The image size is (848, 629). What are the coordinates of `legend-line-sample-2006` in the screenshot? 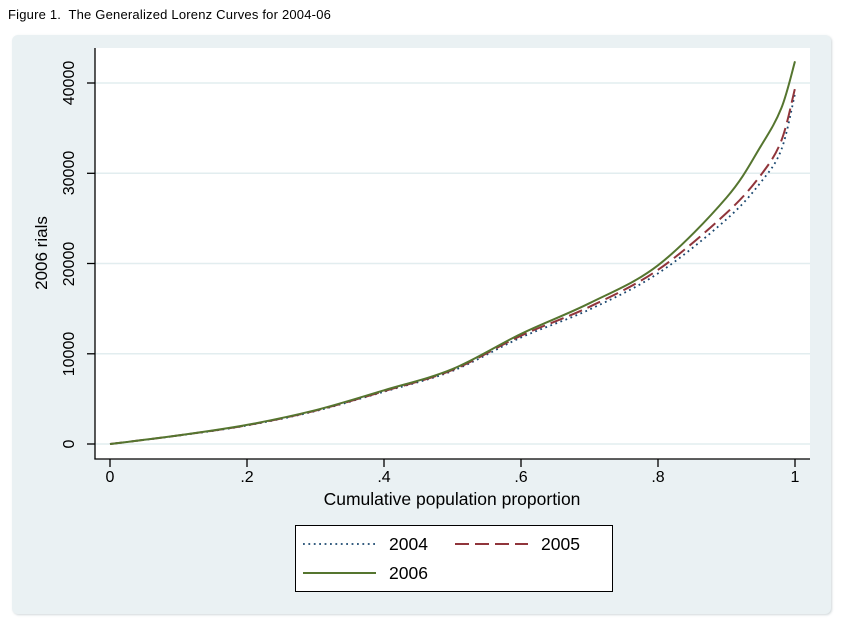 It's located at (339, 573).